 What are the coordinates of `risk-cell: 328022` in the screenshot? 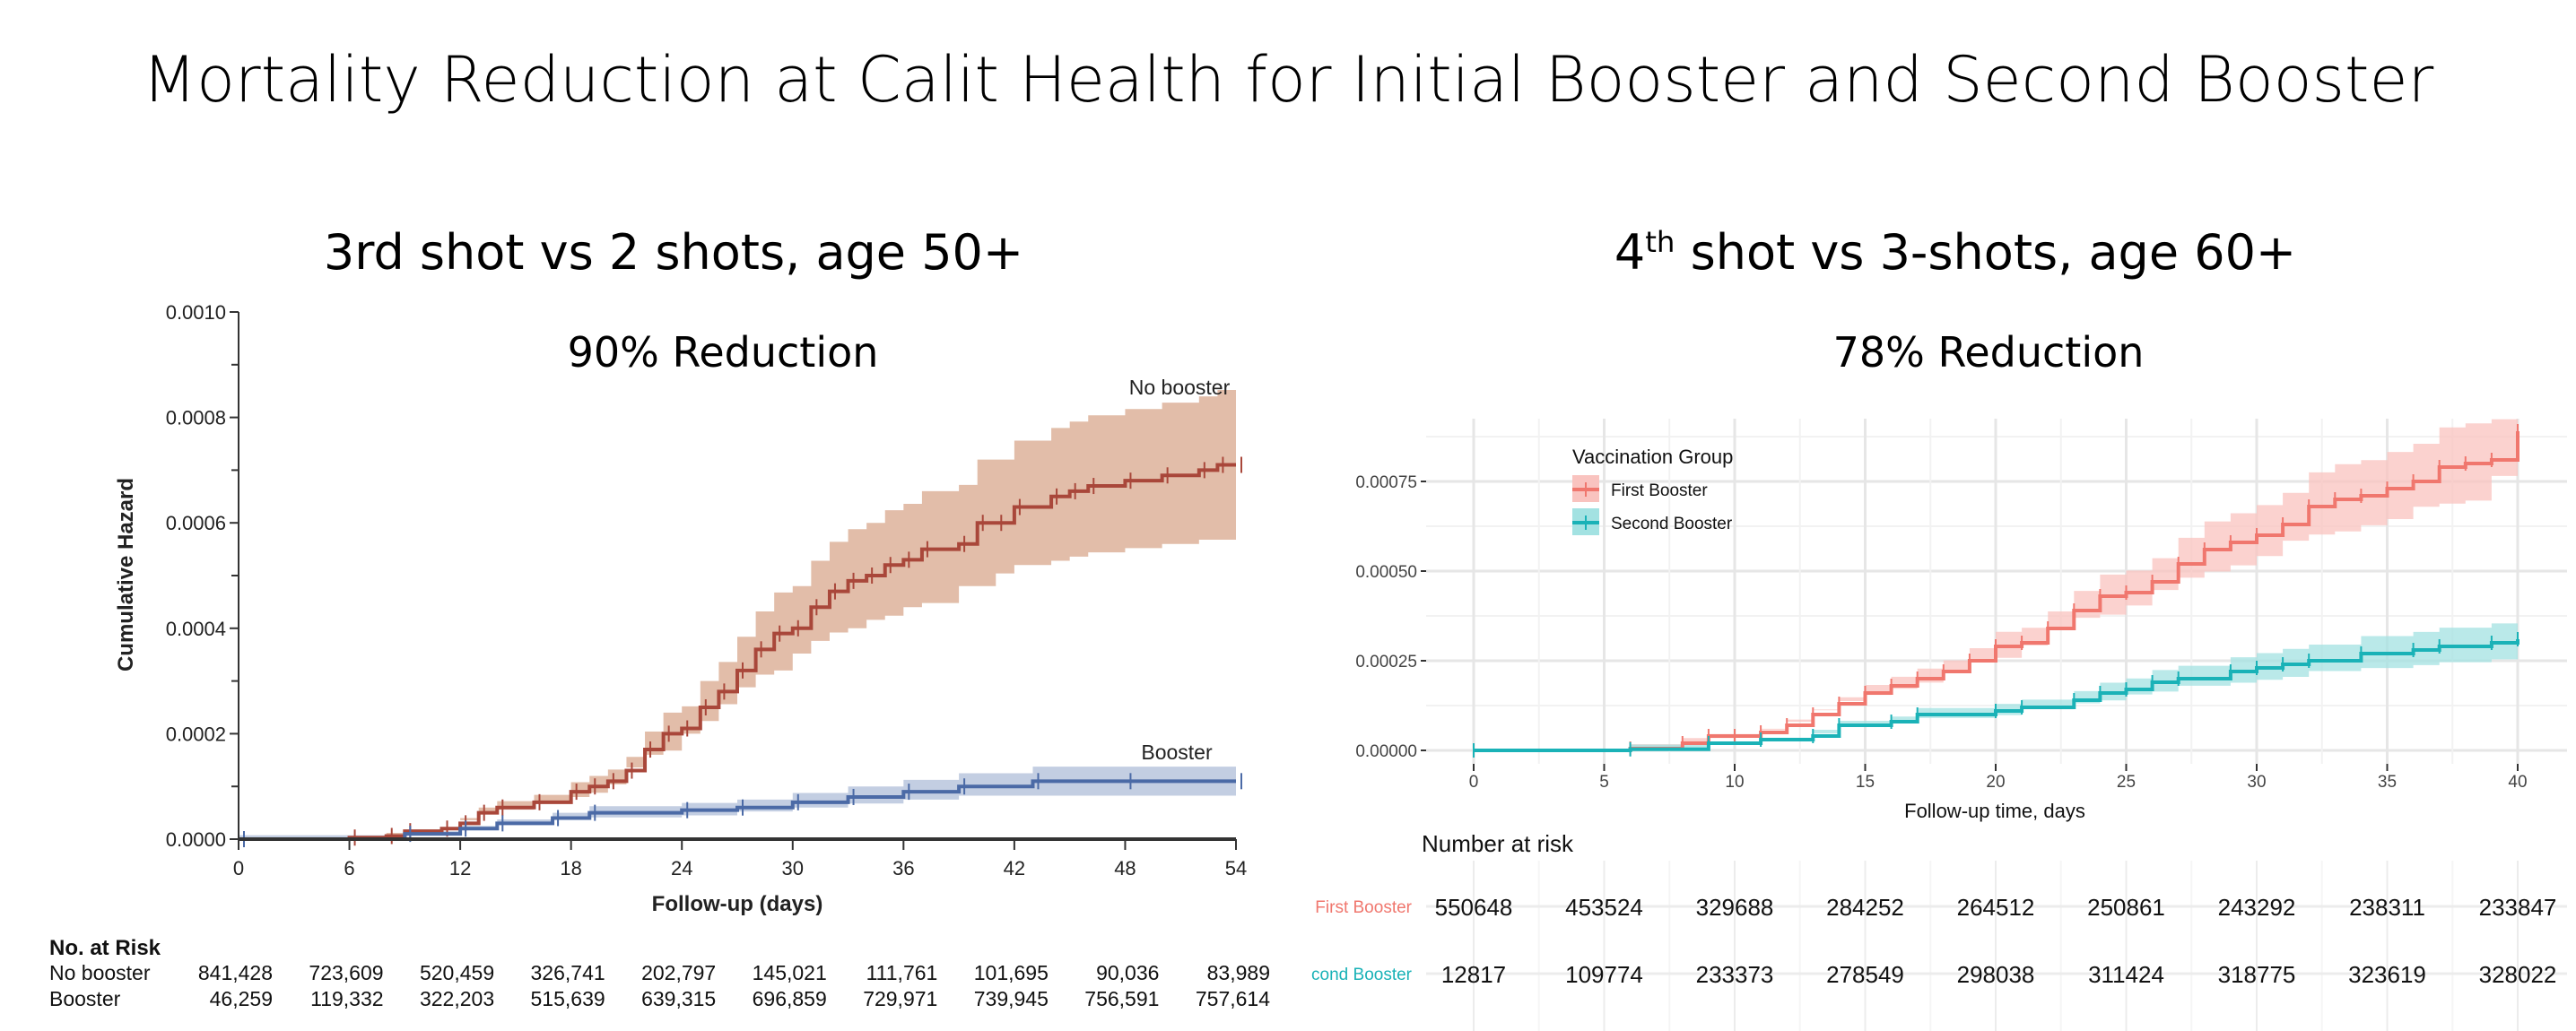 It's located at (2518, 974).